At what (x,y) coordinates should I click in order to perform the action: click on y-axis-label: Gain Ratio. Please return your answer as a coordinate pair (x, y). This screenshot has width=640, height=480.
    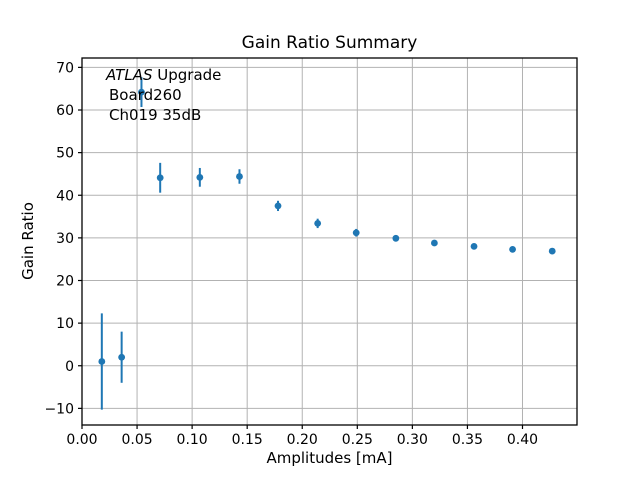
    Looking at the image, I should click on (28, 241).